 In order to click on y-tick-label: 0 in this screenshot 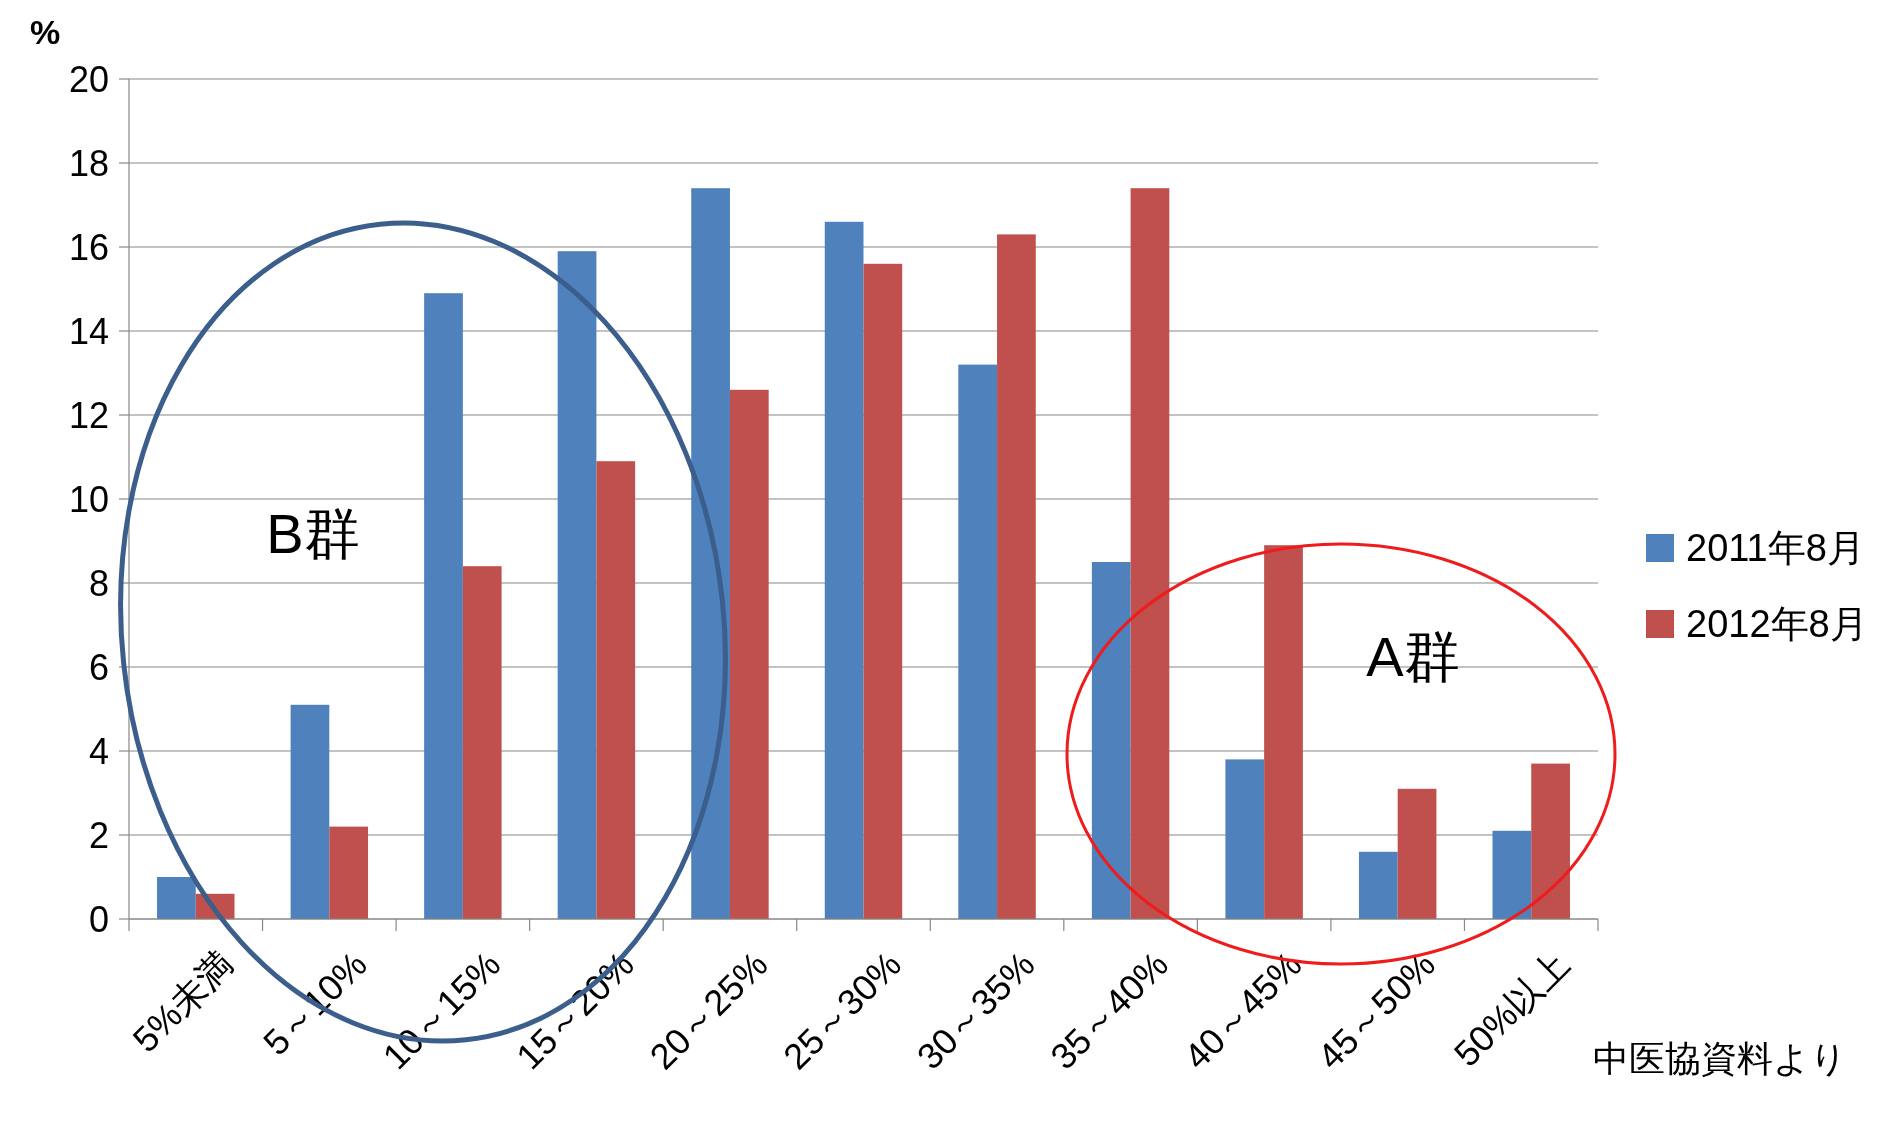, I will do `click(98, 919)`.